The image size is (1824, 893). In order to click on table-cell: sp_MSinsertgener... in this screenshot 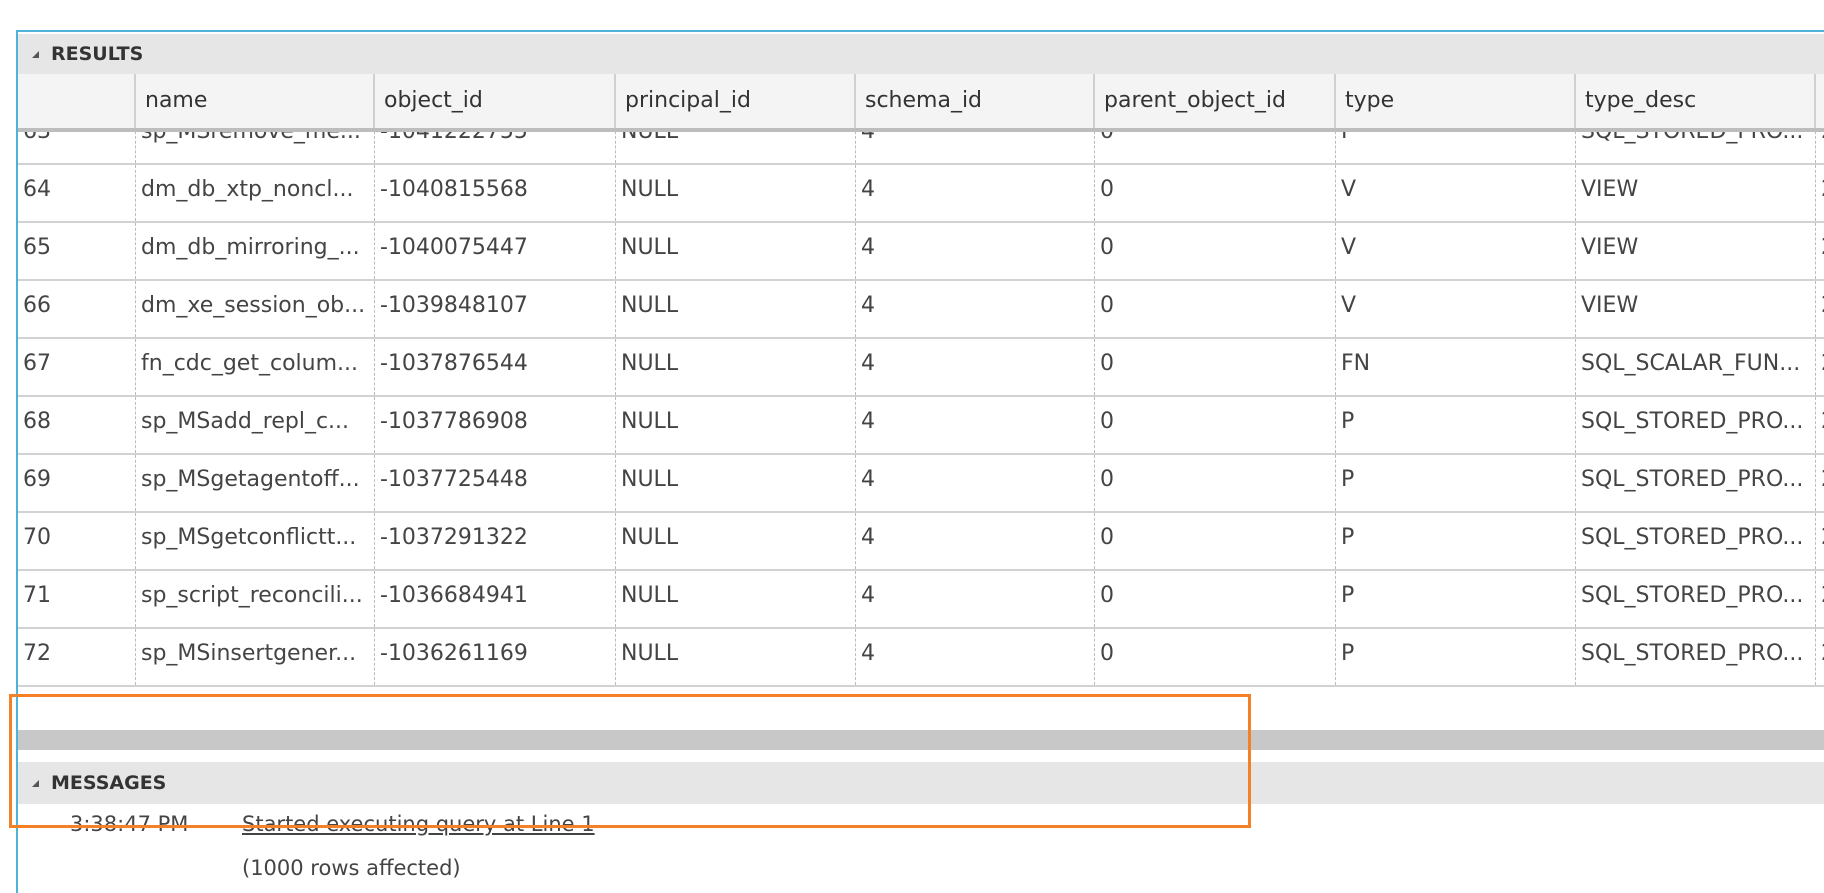, I will do `click(255, 657)`.